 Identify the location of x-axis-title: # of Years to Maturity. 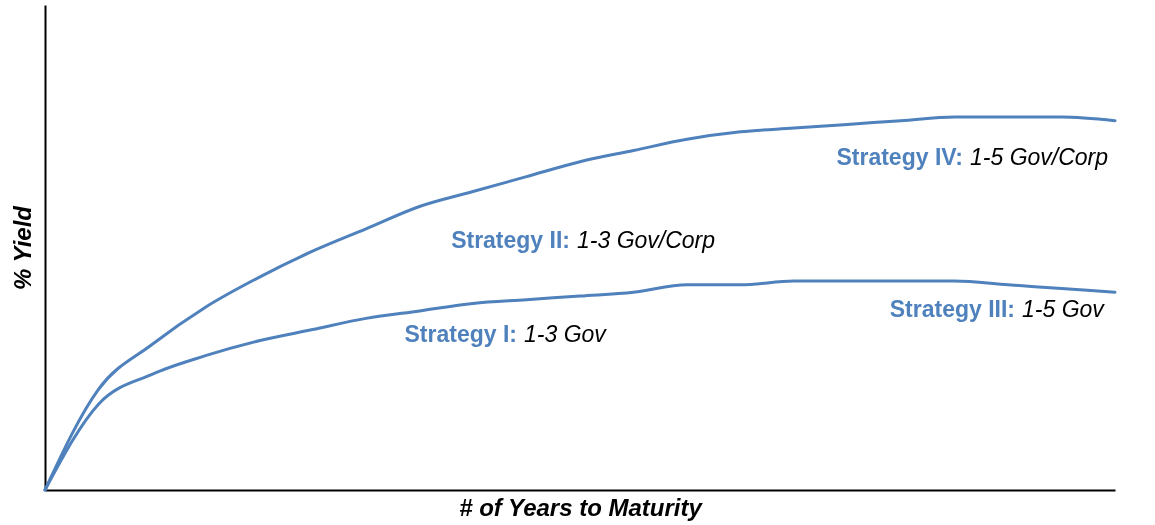
(581, 507).